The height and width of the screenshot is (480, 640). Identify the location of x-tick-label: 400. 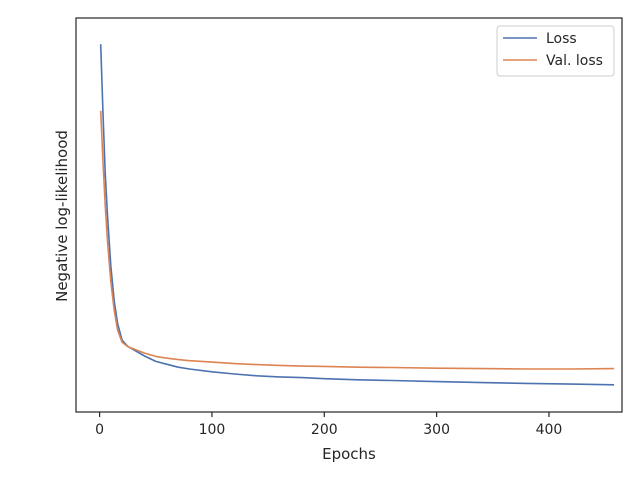
(549, 430).